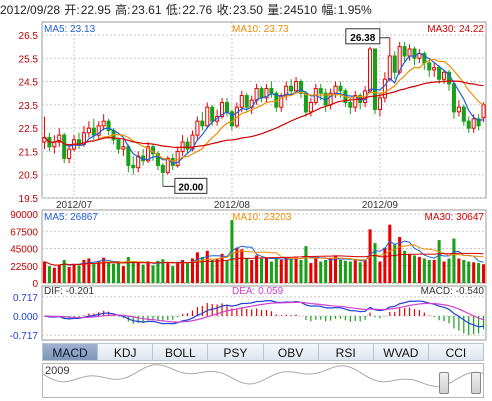 This screenshot has height=401, width=492. I want to click on change-label: 幅:, so click(329, 10).